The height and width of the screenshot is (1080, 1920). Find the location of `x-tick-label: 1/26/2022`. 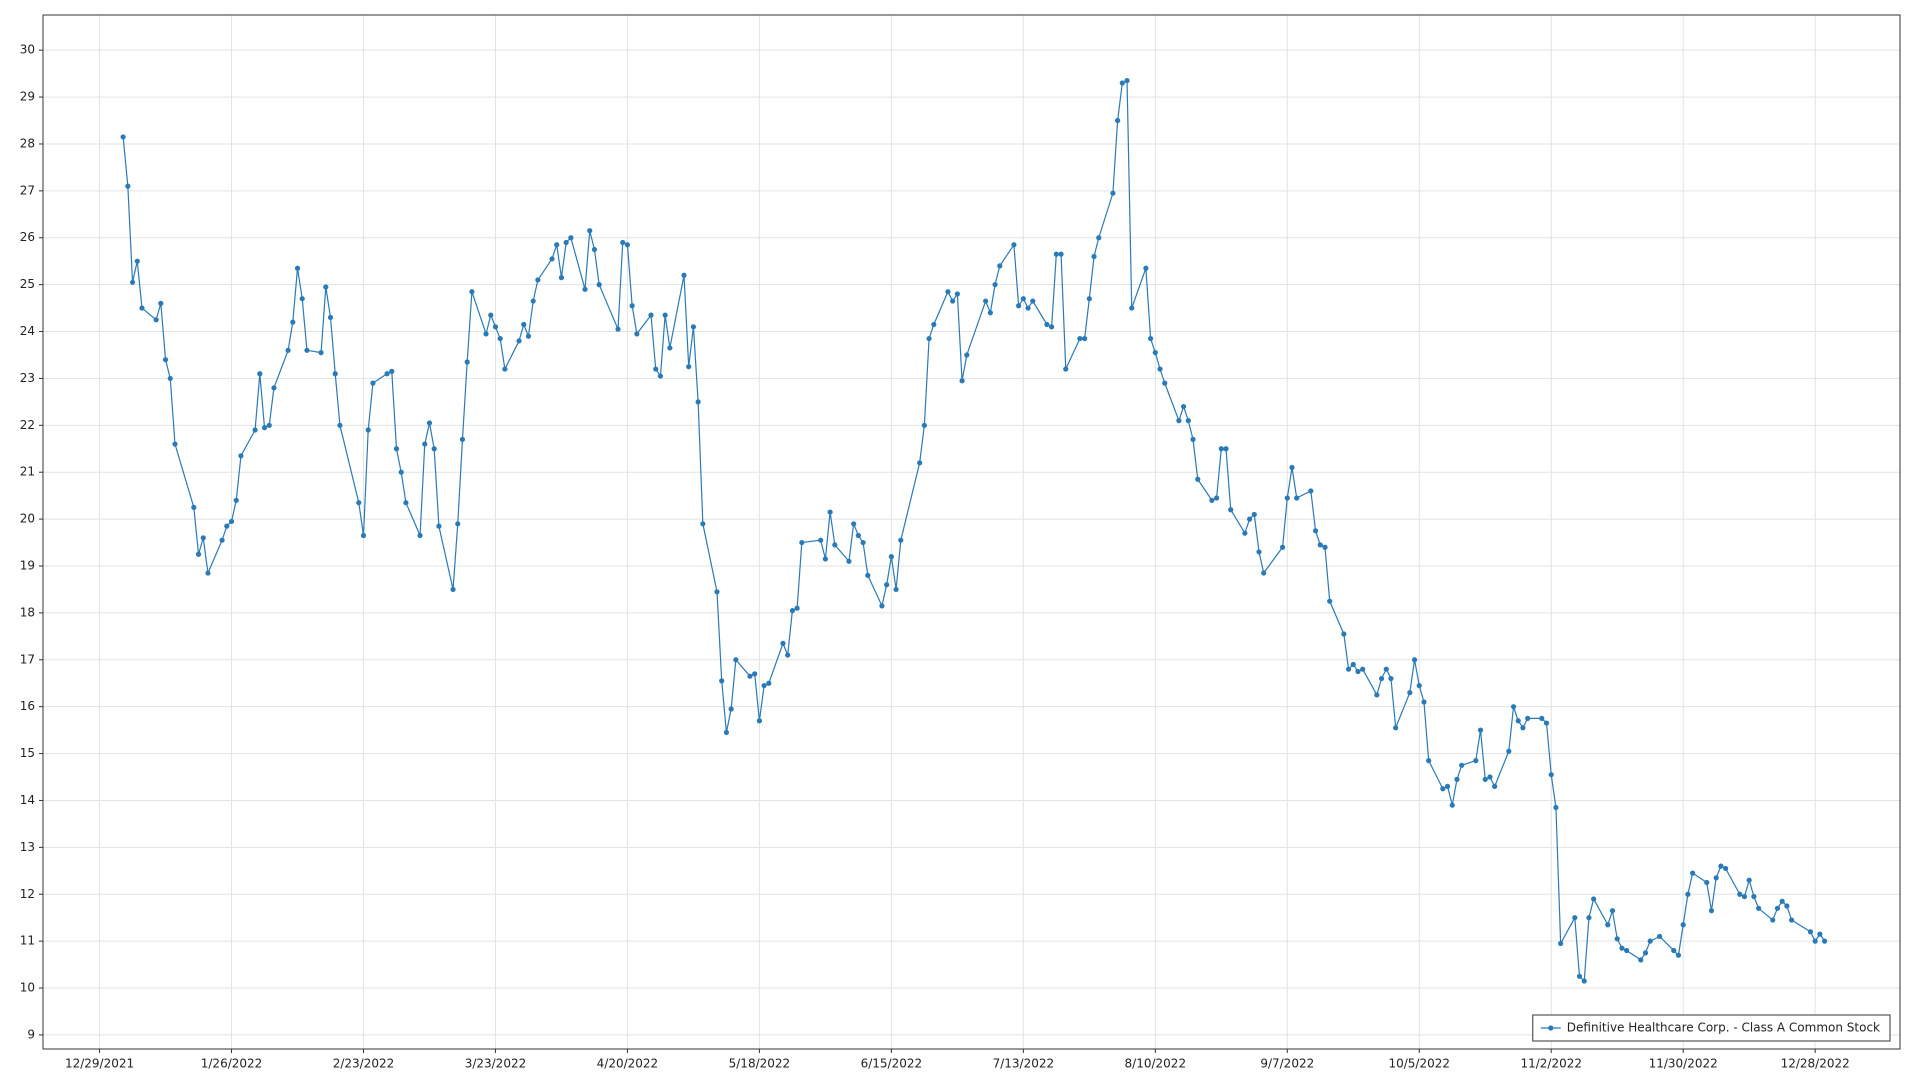

x-tick-label: 1/26/2022 is located at coordinates (232, 1064).